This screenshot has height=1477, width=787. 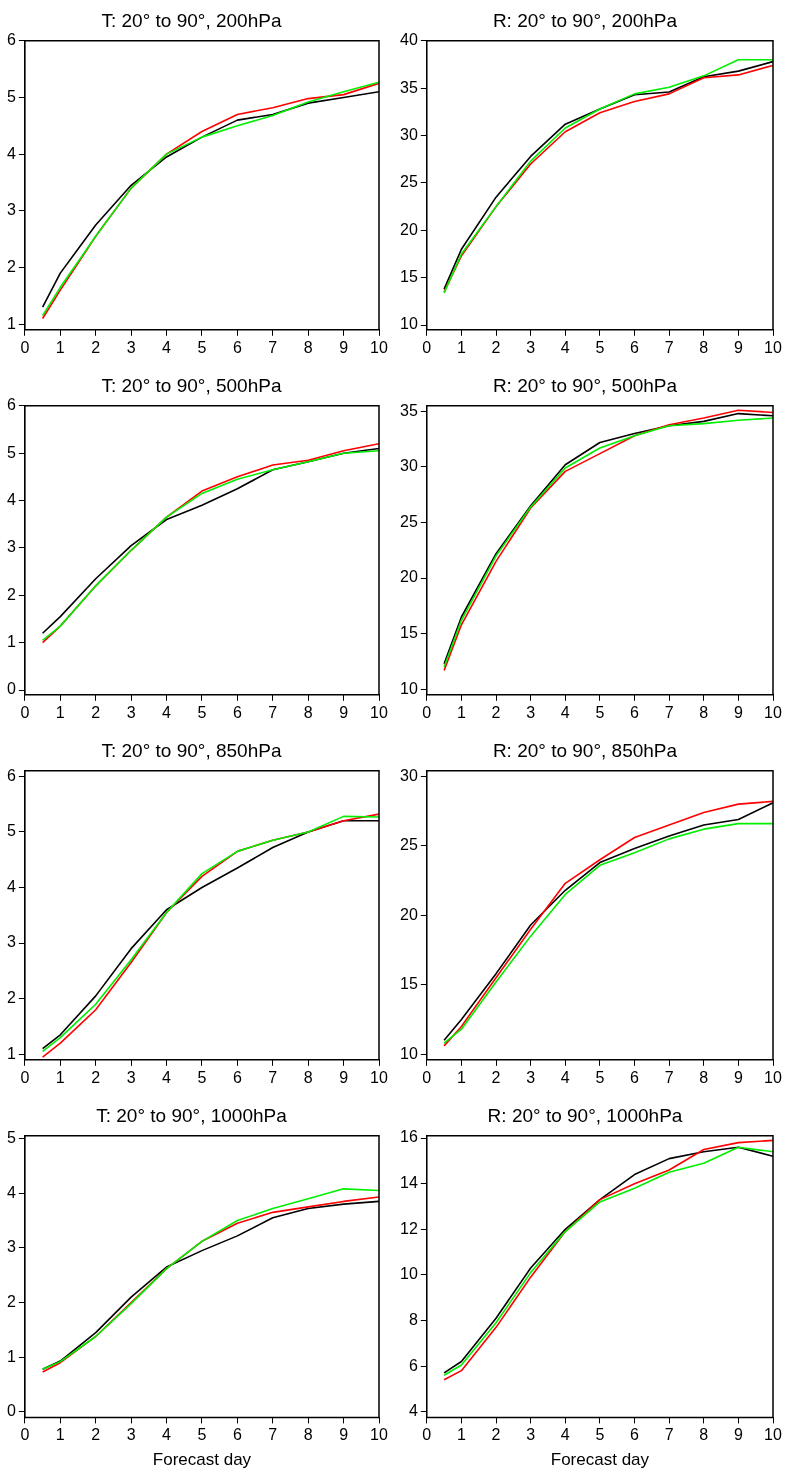 I want to click on chart-title: R: 20° to 90°, 850hPa, so click(x=585, y=750).